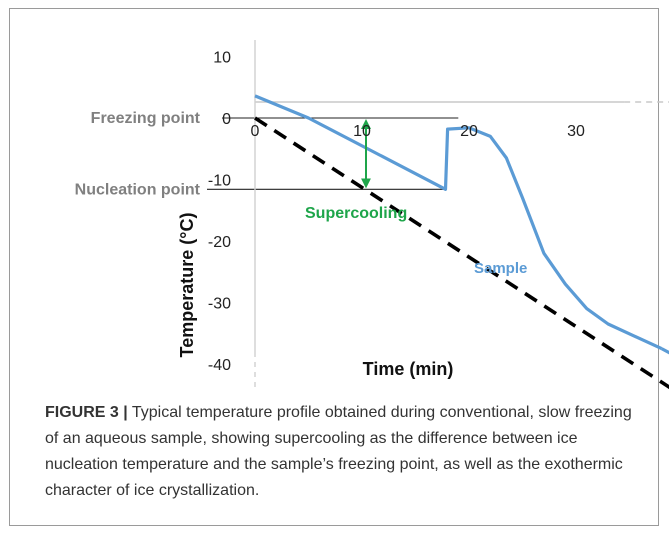  I want to click on freezing-point-label: Freezing point, so click(146, 118).